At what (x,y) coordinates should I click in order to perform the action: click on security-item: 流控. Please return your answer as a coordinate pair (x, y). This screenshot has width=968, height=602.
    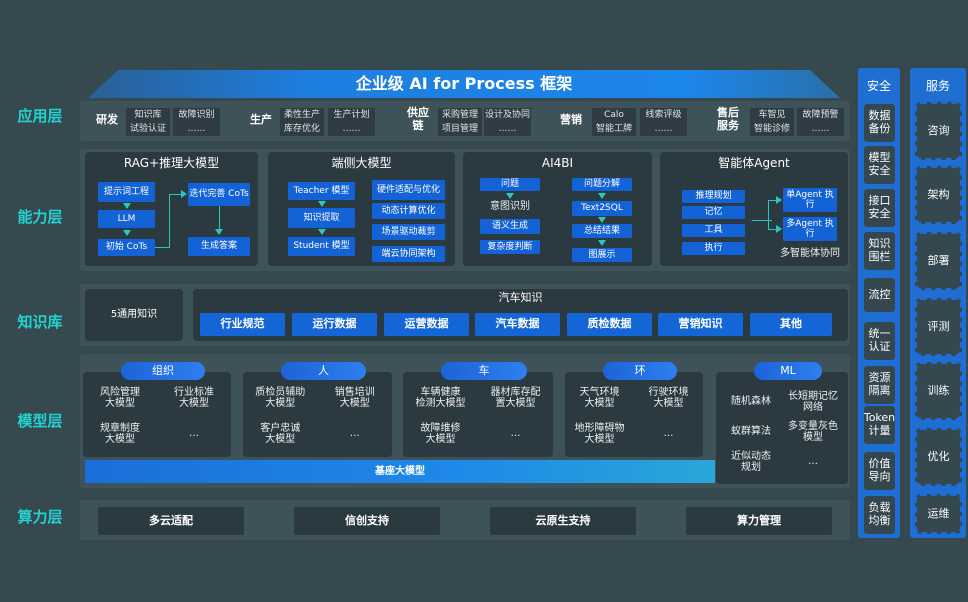
    Looking at the image, I should click on (879, 295).